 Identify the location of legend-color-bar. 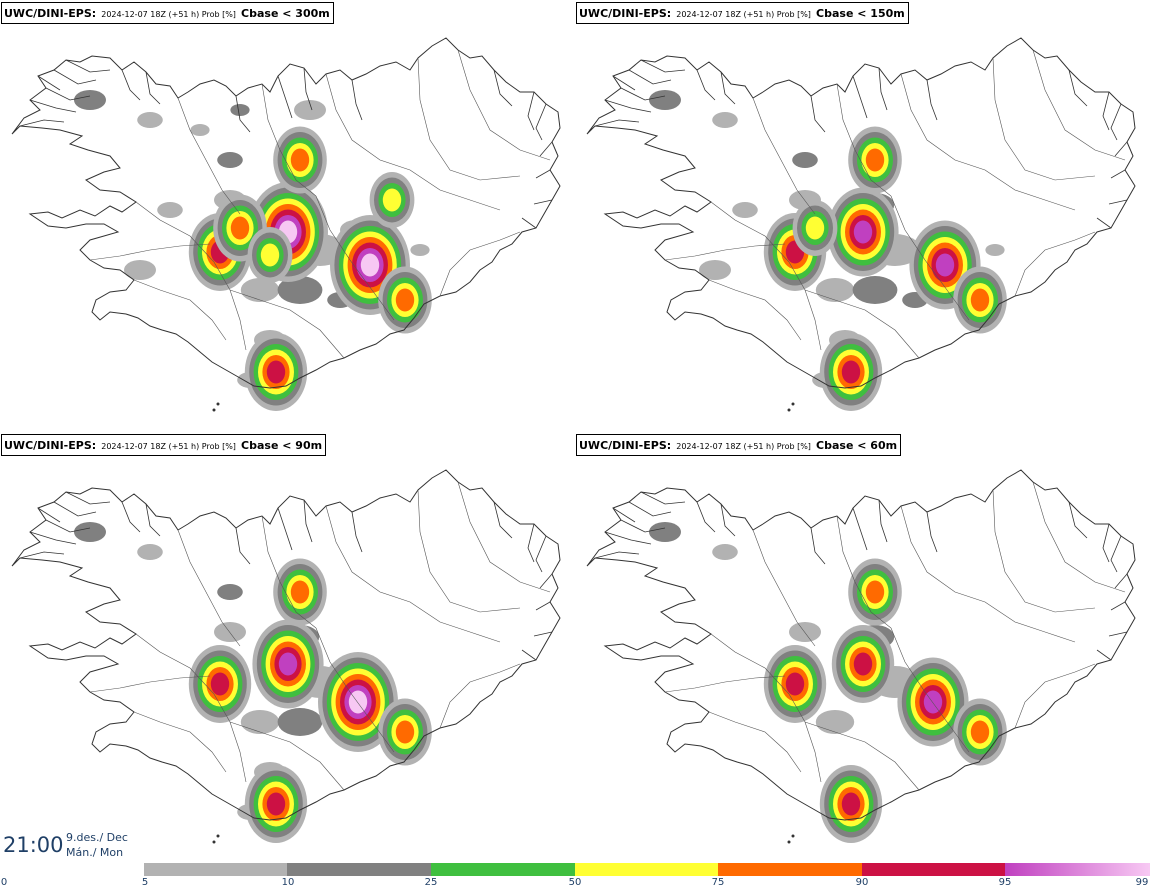
(647, 869).